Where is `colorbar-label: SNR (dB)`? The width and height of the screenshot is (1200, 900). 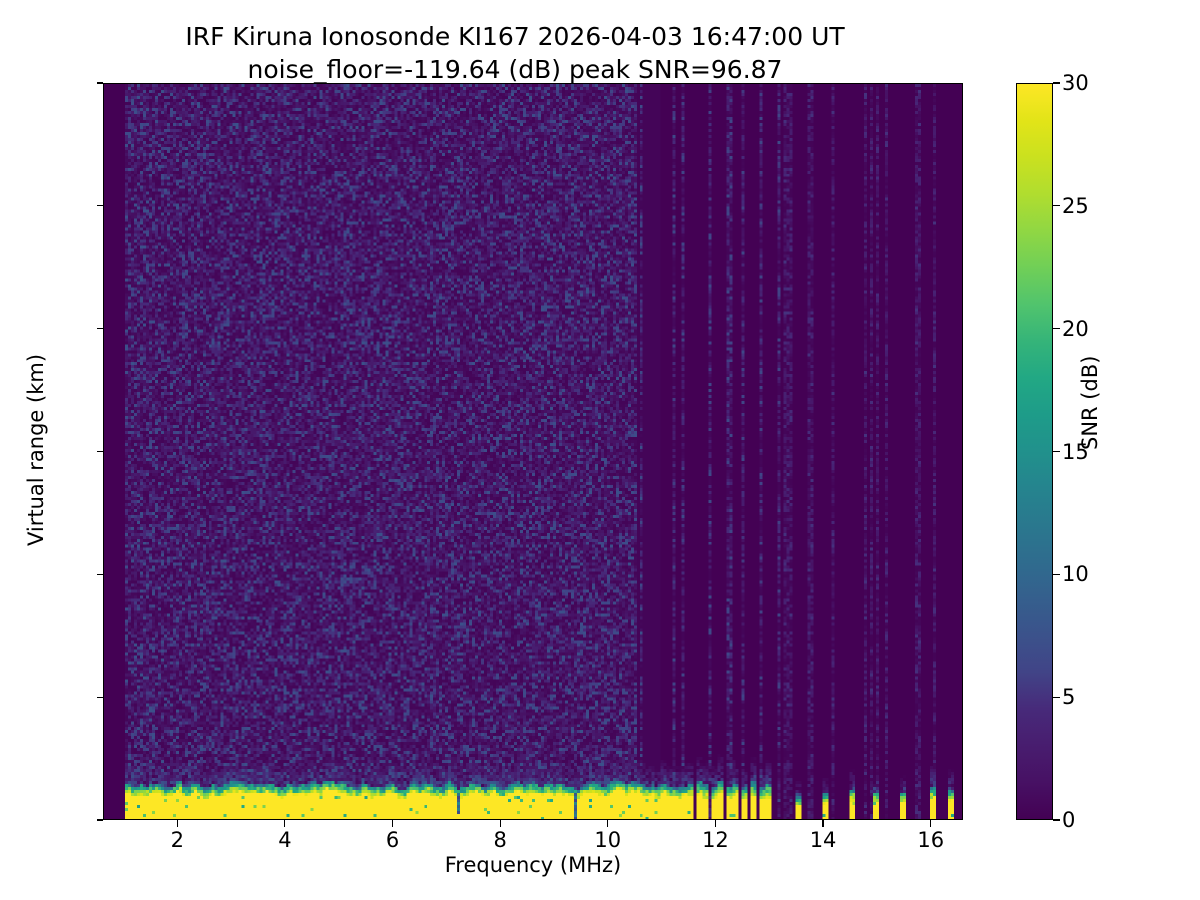
colorbar-label: SNR (dB) is located at coordinates (1090, 402).